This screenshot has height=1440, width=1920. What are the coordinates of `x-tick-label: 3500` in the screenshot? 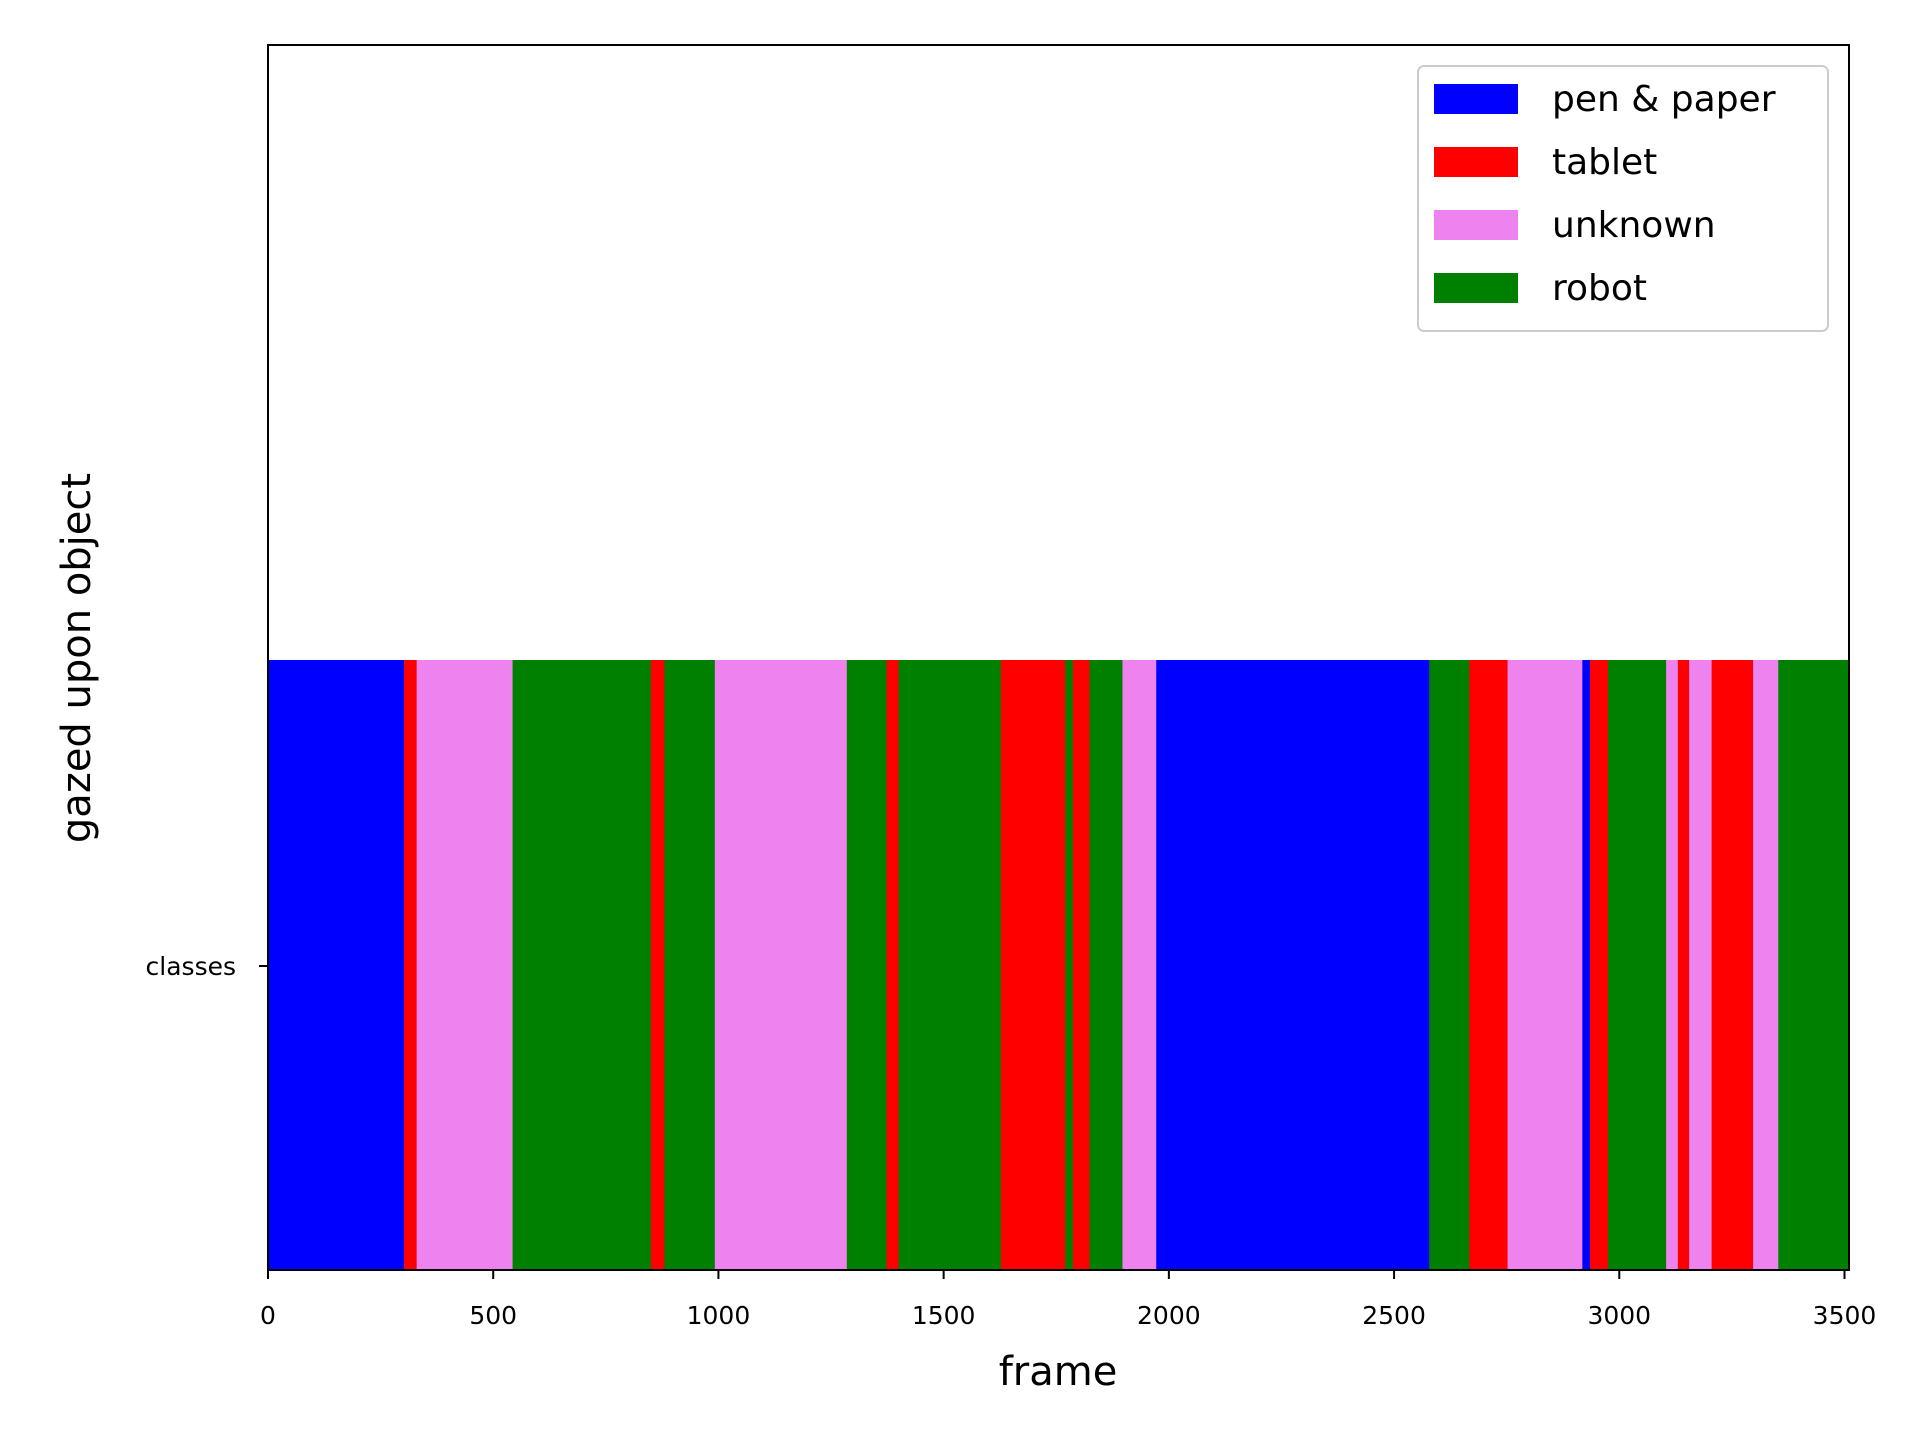 It's located at (1845, 1315).